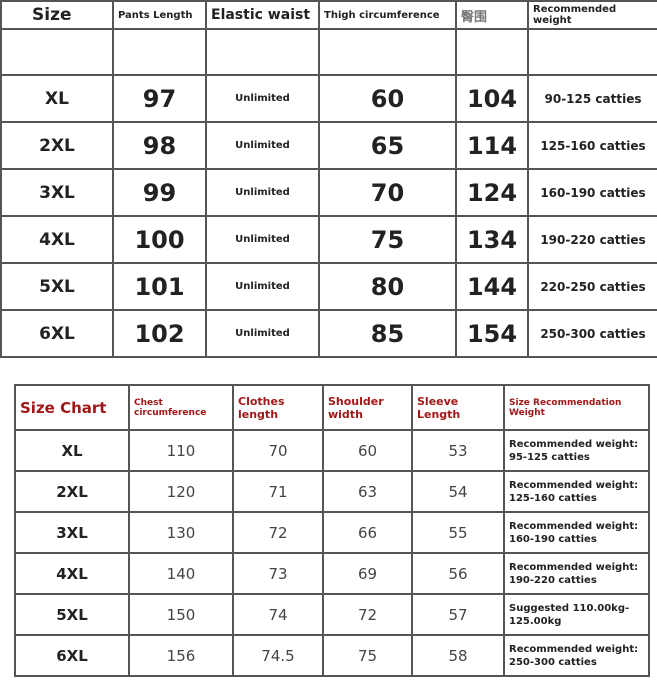 This screenshot has width=657, height=683. What do you see at coordinates (458, 532) in the screenshot?
I see `cell-sleeve: 55` at bounding box center [458, 532].